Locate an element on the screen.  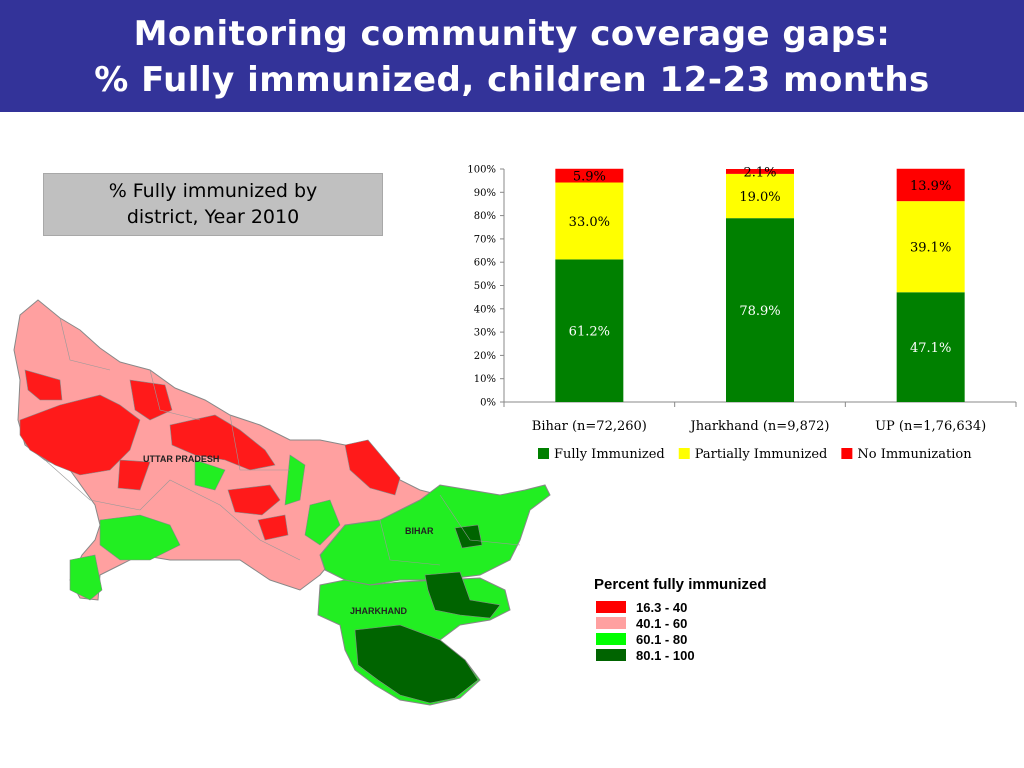
y-tick-label: 40% is located at coordinates (485, 309).